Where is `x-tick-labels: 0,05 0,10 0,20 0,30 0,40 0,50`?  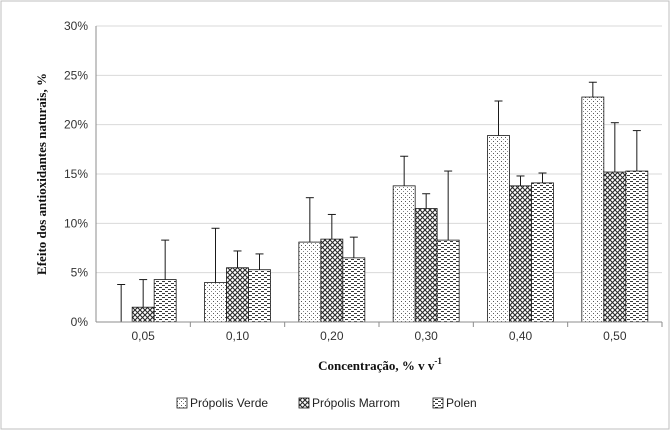 x-tick-labels: 0,05 0,10 0,20 0,30 0,40 0,50 is located at coordinates (378, 336).